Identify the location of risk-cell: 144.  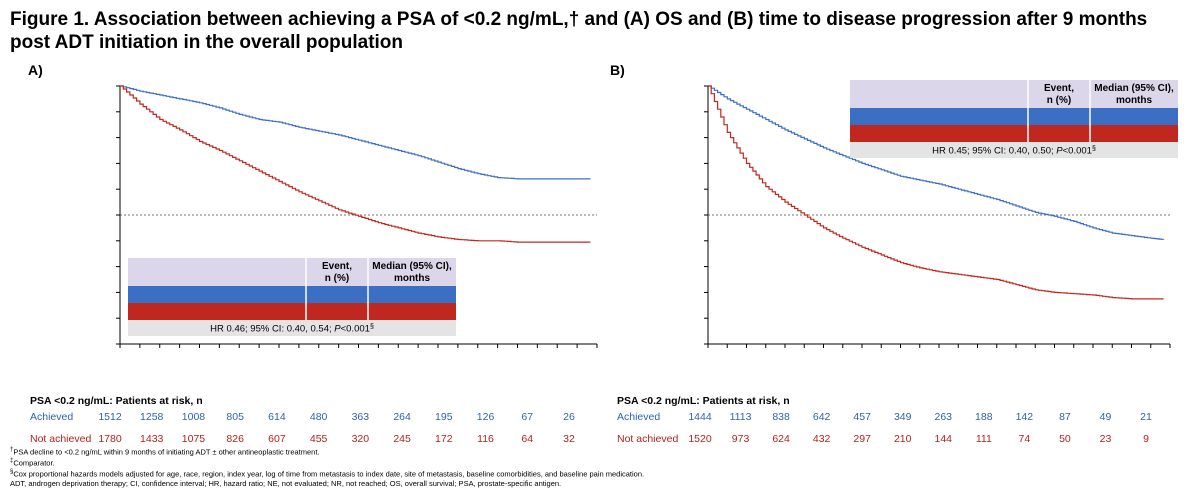
(943, 439).